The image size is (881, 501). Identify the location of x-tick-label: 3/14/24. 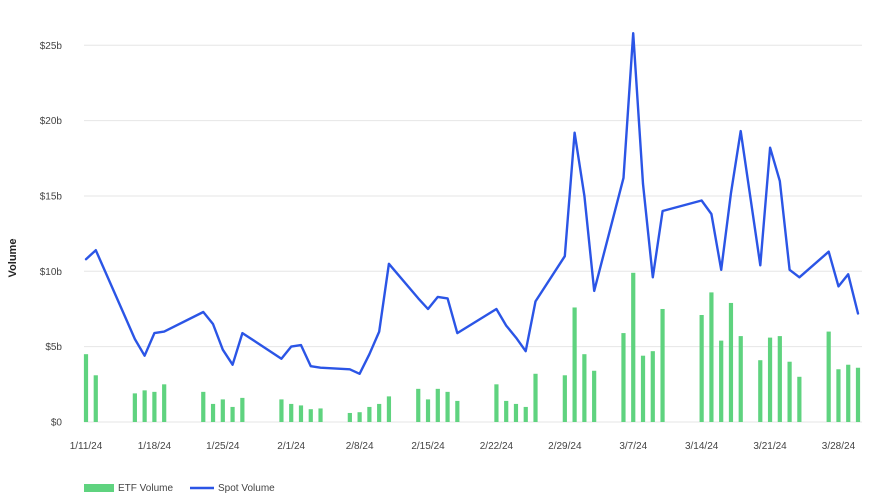
(702, 446).